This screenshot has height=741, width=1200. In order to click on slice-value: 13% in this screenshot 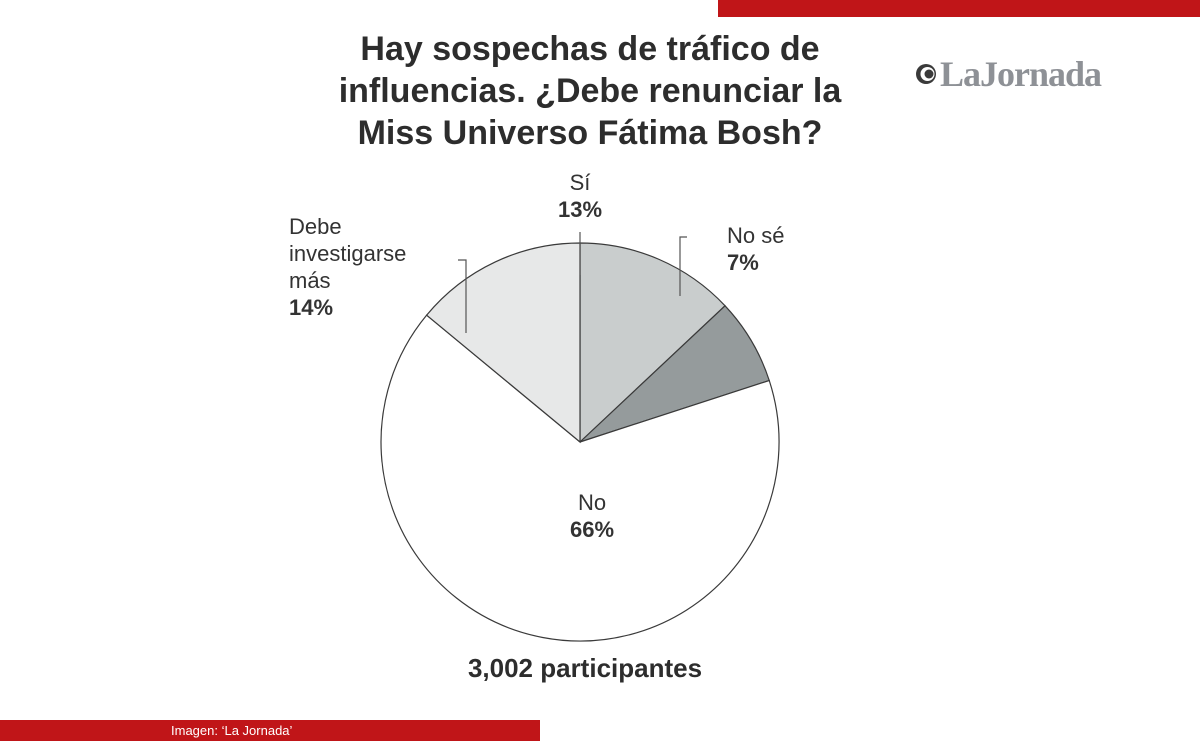, I will do `click(580, 209)`.